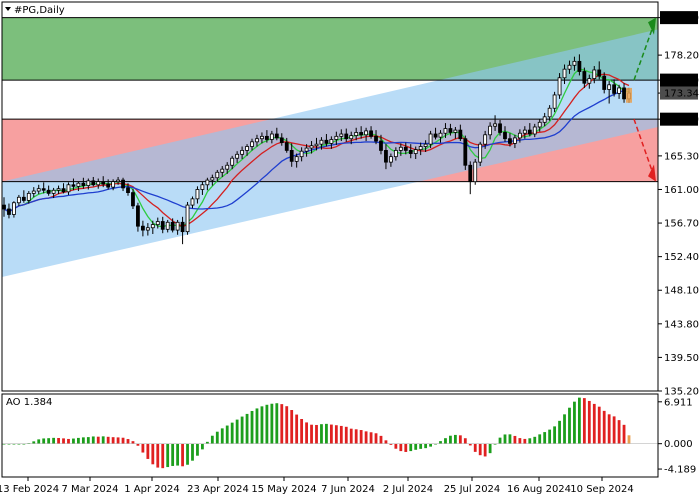  Describe the element at coordinates (681, 392) in the screenshot. I see `y-tick-label: 135.20` at that location.